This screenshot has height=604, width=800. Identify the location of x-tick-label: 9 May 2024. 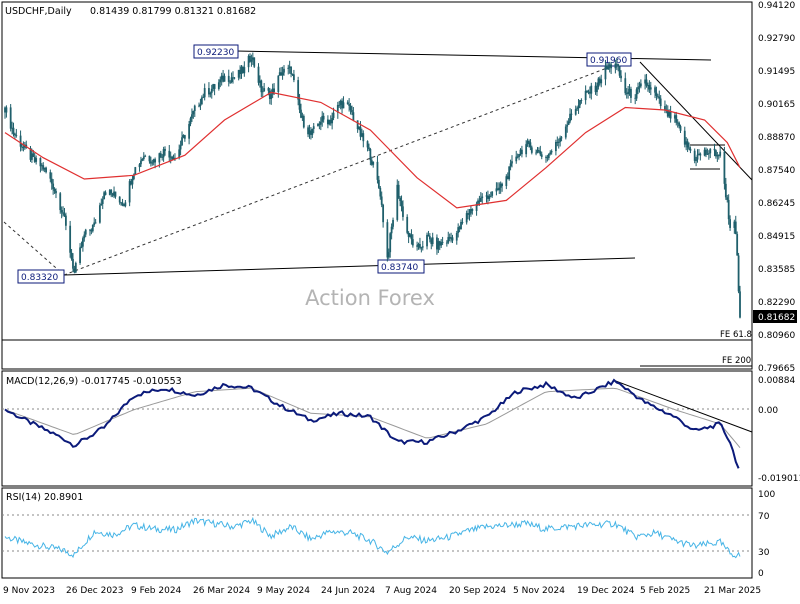
(283, 591).